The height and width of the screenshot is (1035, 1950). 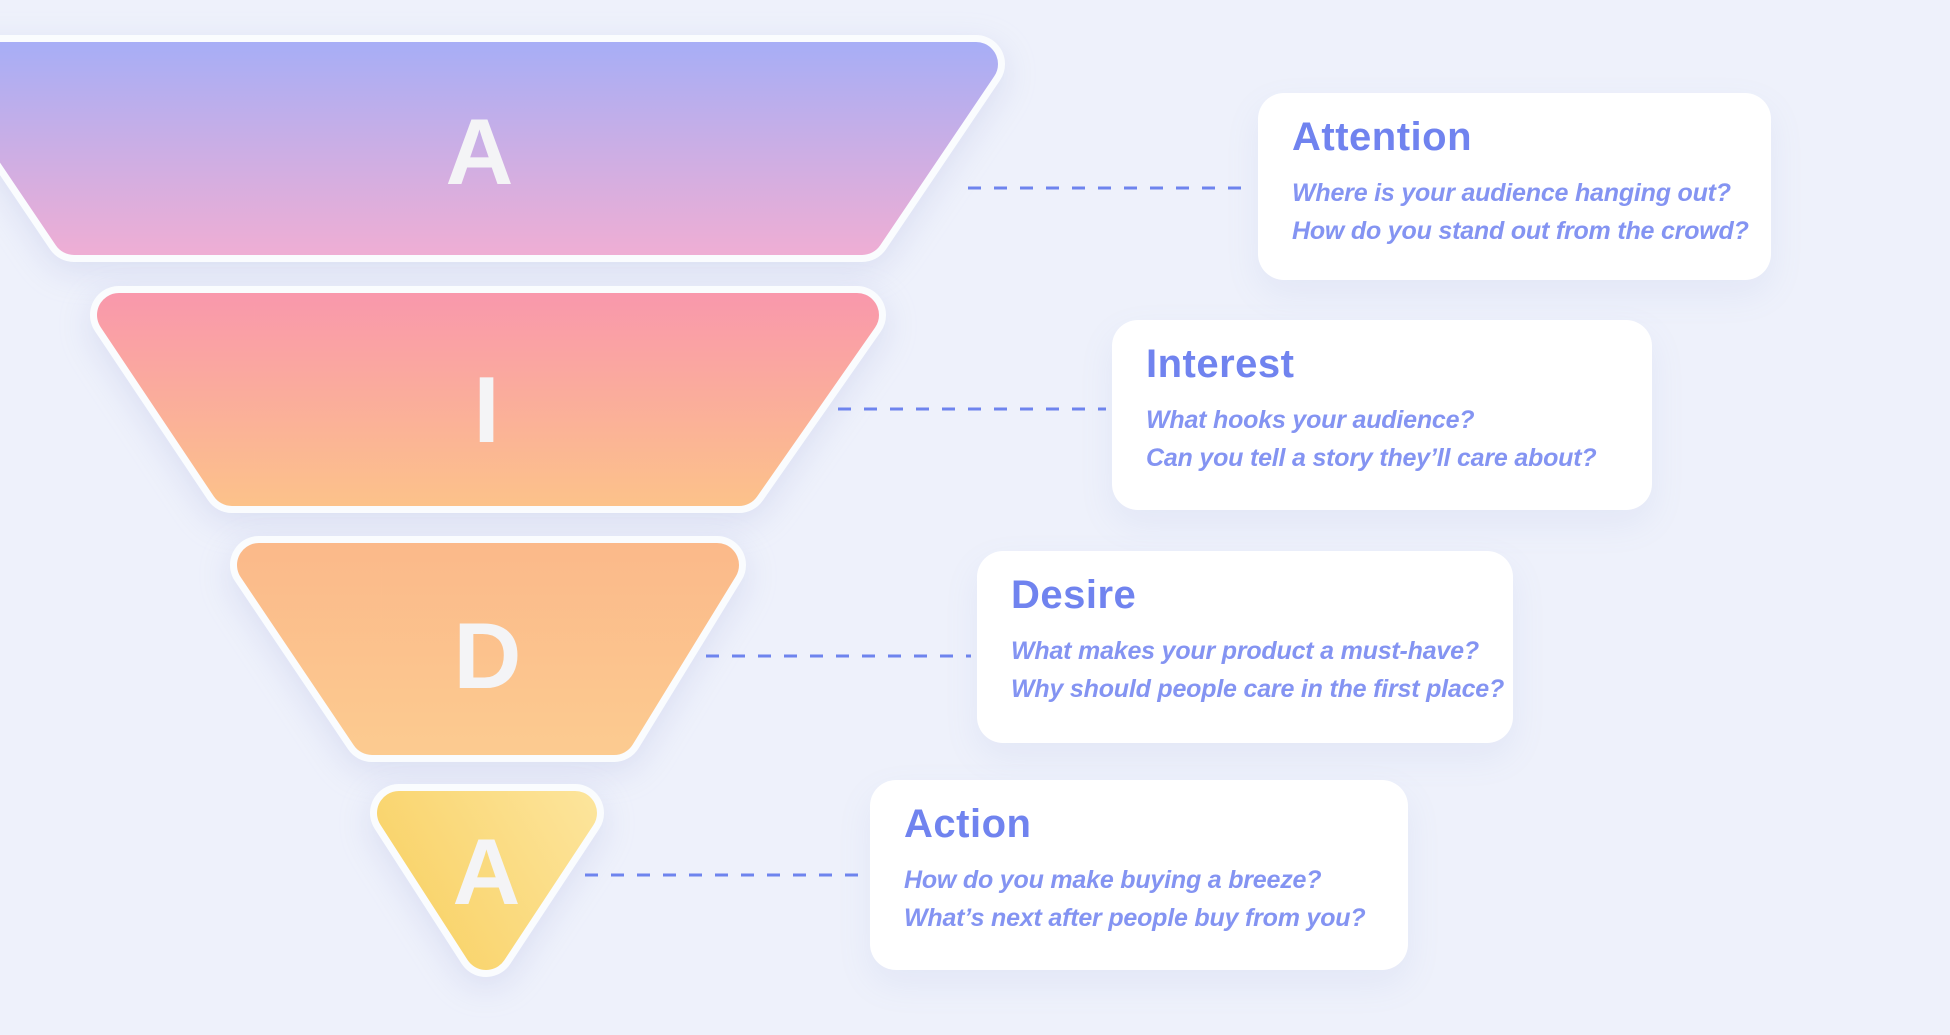 What do you see at coordinates (1220, 364) in the screenshot?
I see `card-interest-title: Interest` at bounding box center [1220, 364].